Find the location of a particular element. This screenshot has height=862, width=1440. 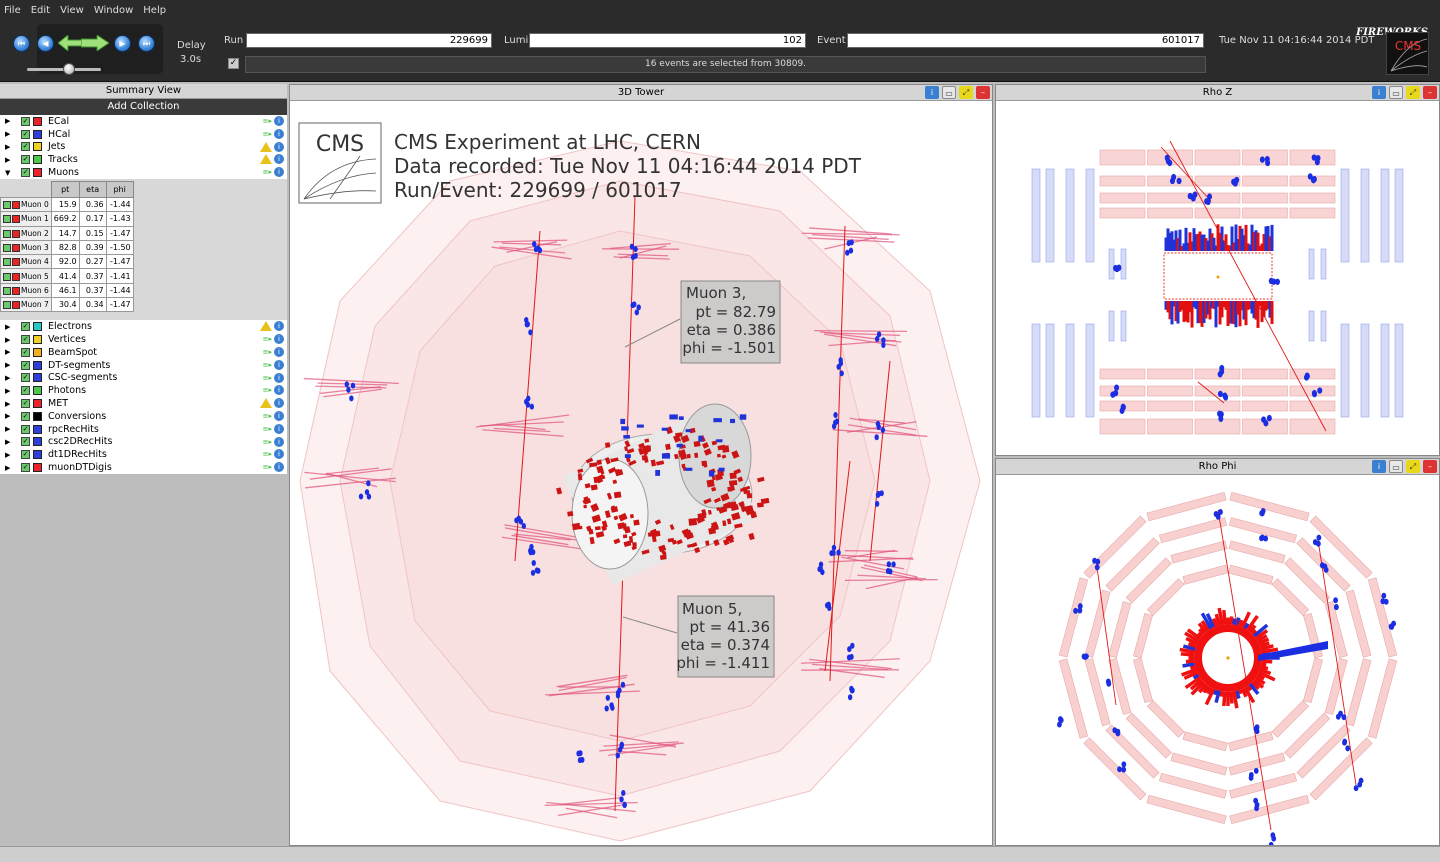

view-rho-z: Rho Z i ▭ ⤢ – is located at coordinates (1217, 270).